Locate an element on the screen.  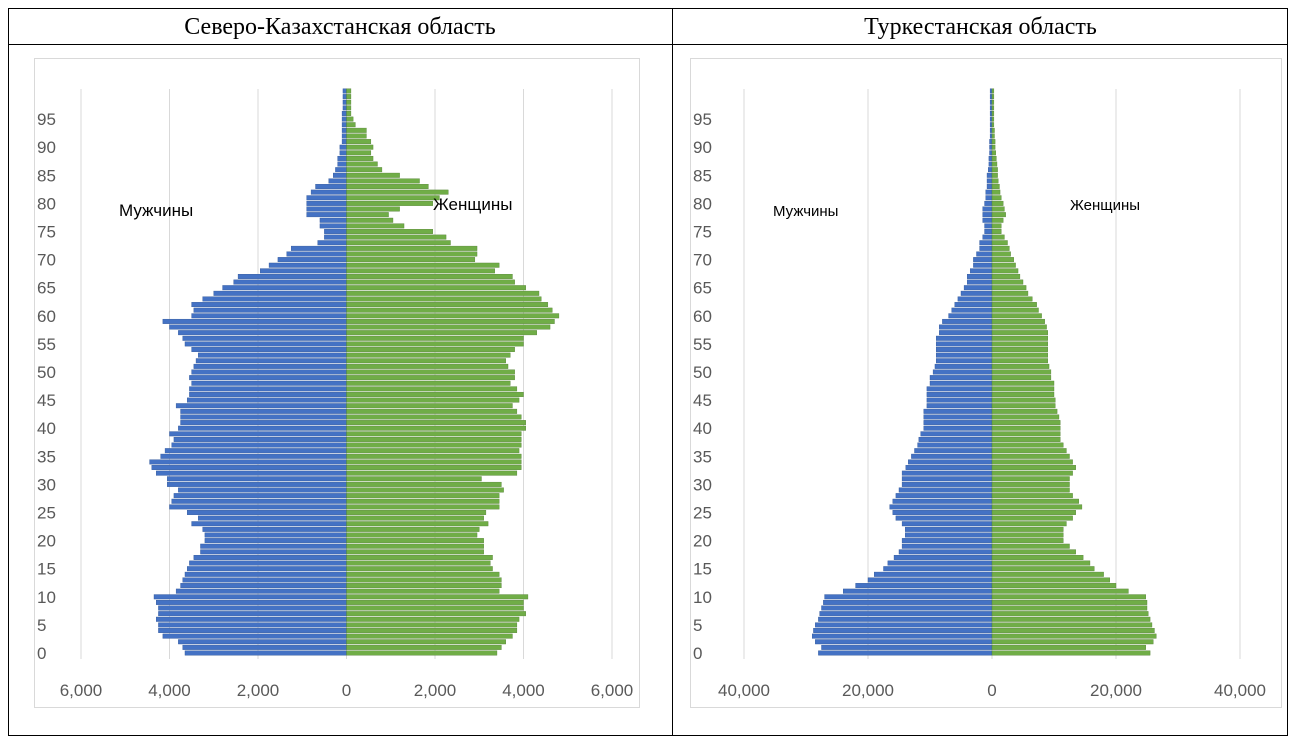
y-tick-label: 5 is located at coordinates (41, 625).